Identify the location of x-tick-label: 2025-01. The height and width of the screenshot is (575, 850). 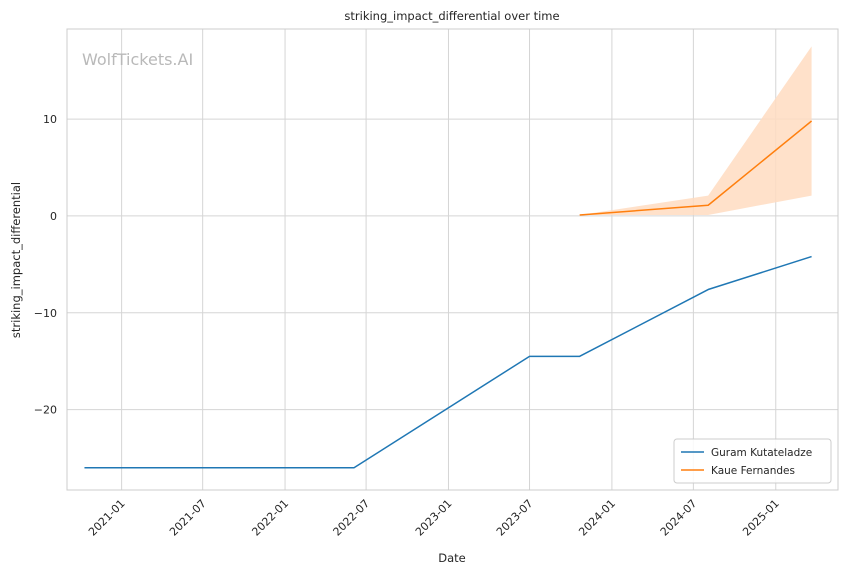
(761, 518).